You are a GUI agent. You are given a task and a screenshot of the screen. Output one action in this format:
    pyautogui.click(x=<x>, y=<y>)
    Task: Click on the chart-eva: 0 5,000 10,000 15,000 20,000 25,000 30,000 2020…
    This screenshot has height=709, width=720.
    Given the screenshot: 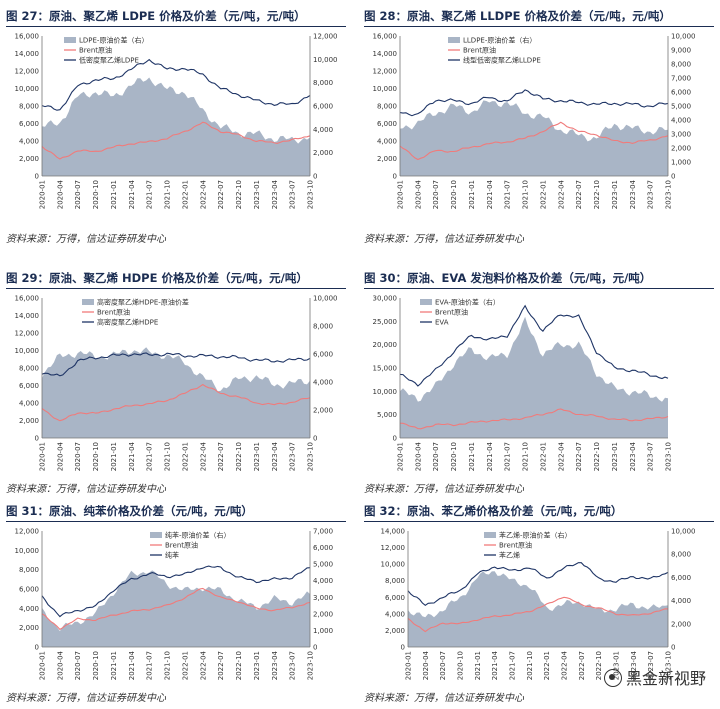 What is the action you would take?
    pyautogui.click(x=523, y=383)
    